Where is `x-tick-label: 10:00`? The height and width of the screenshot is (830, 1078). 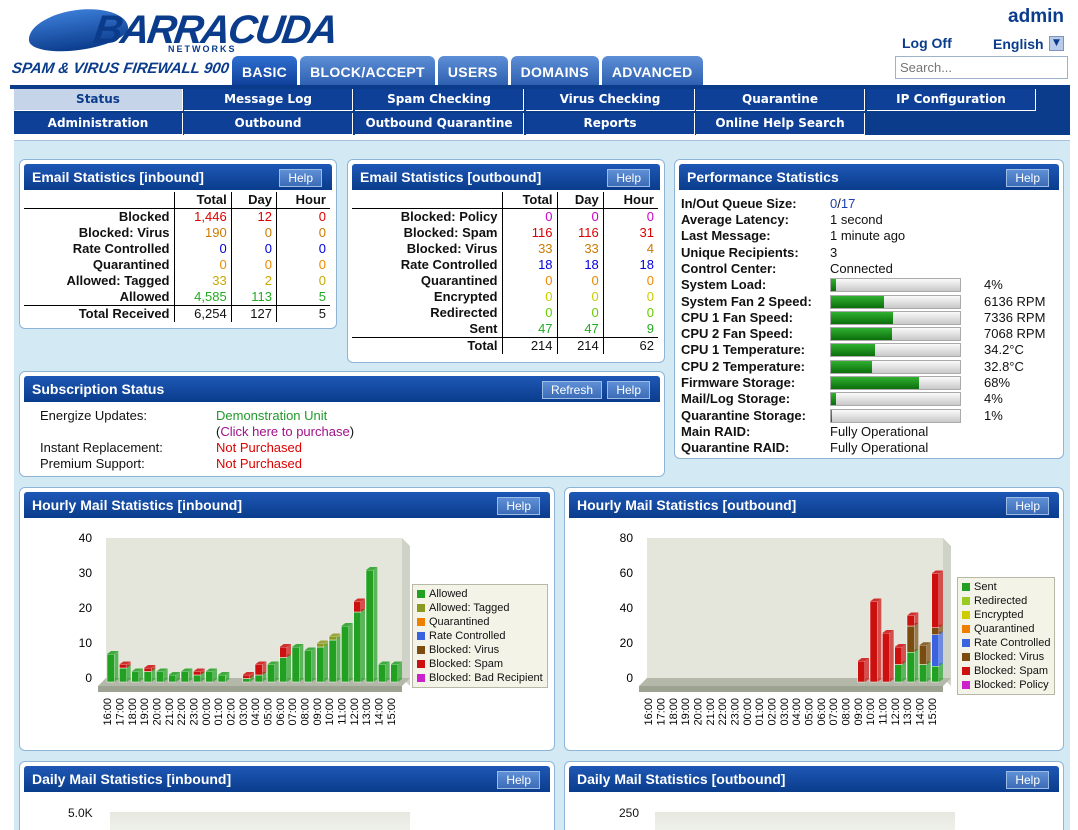
x-tick-label: 10:00 is located at coordinates (330, 712).